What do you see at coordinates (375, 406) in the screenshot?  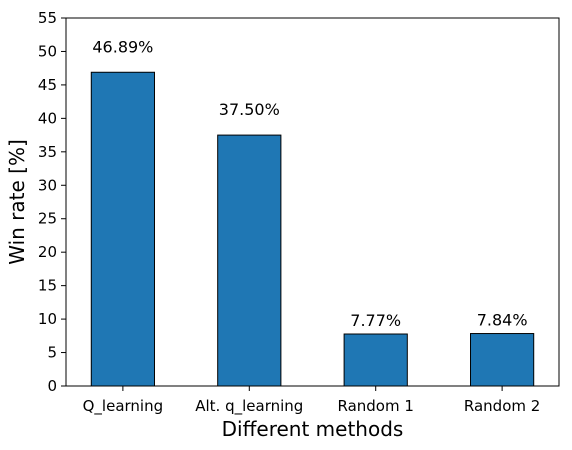 I see `x-tick-label: Random 1` at bounding box center [375, 406].